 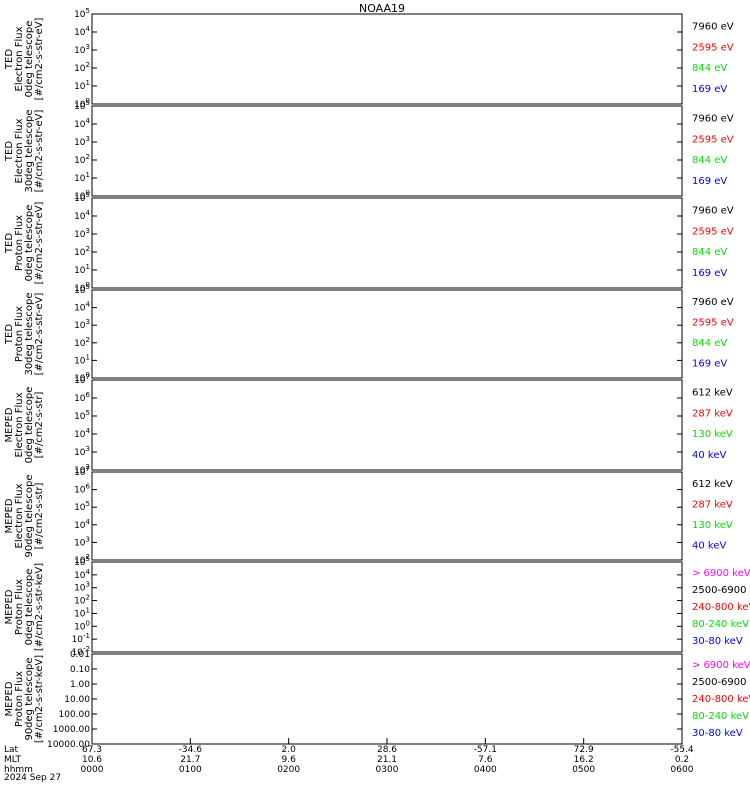 What do you see at coordinates (92, 750) in the screenshot?
I see `x-tick-label: 67.3` at bounding box center [92, 750].